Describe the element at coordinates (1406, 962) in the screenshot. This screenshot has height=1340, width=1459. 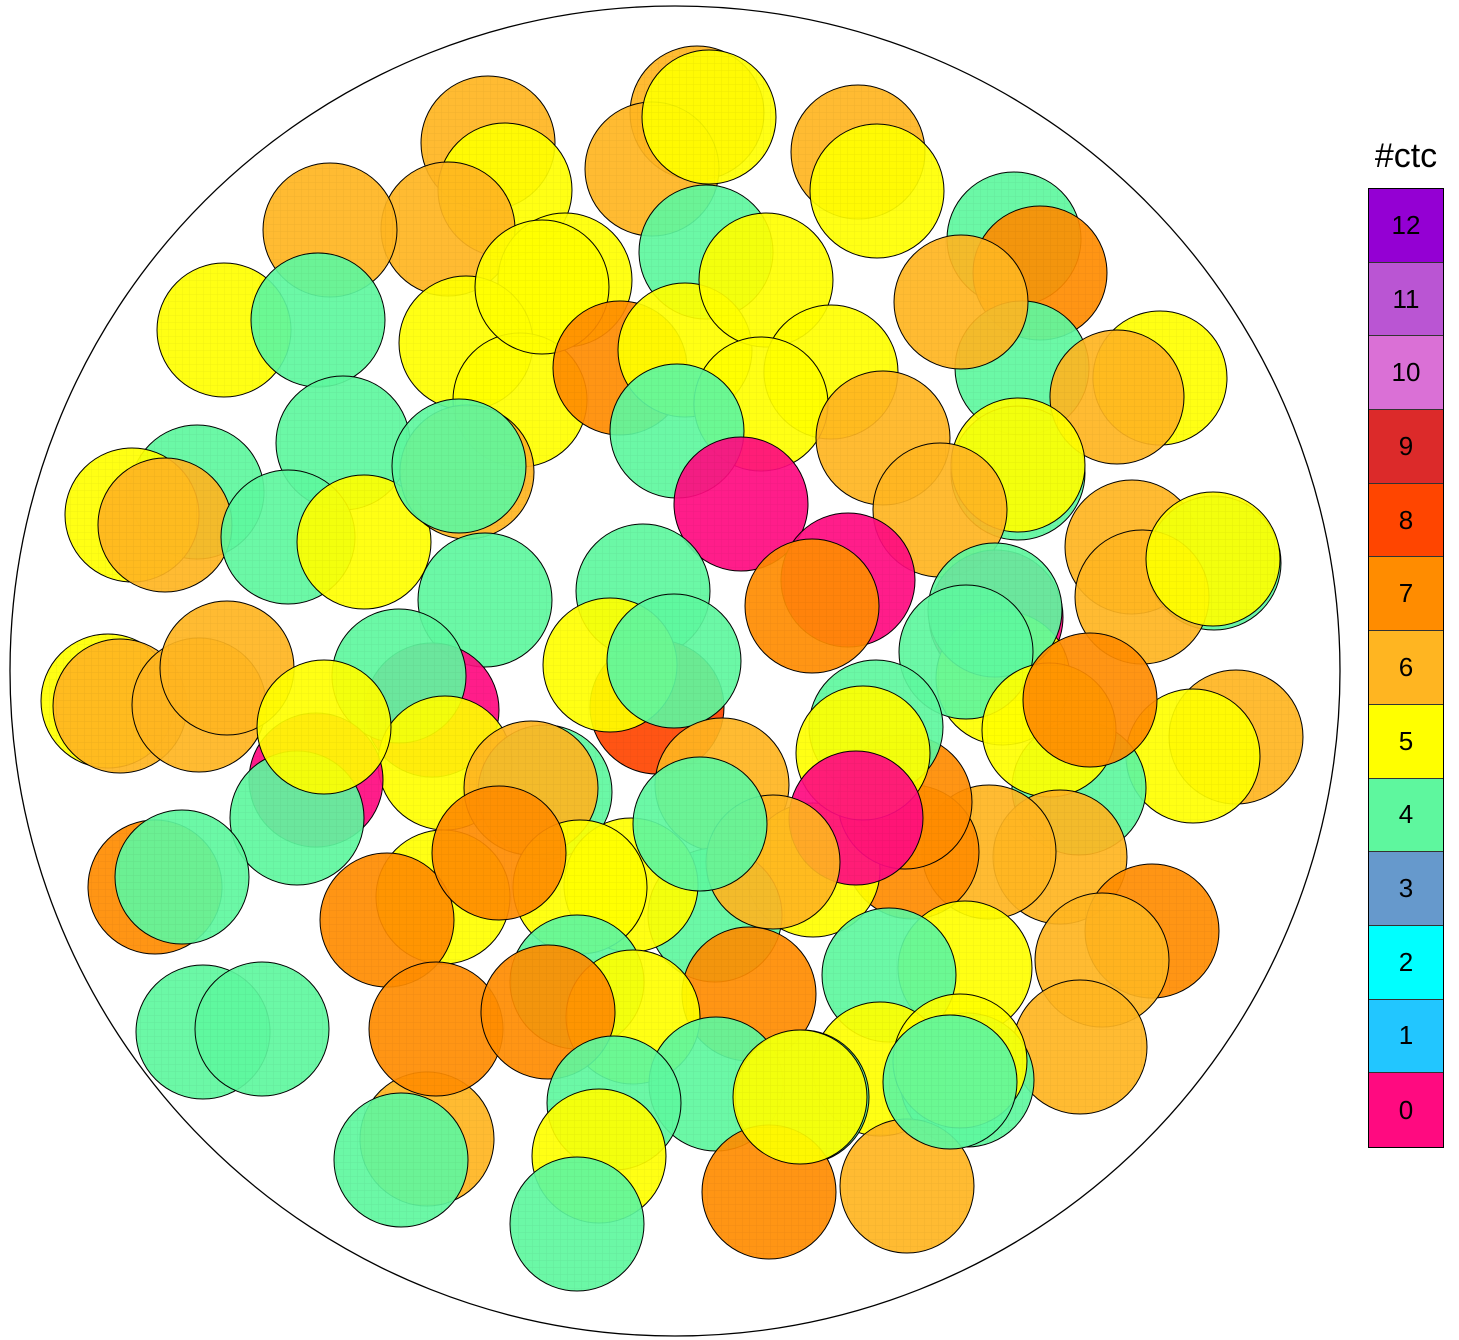
I see `legend-cell-2: 2` at that location.